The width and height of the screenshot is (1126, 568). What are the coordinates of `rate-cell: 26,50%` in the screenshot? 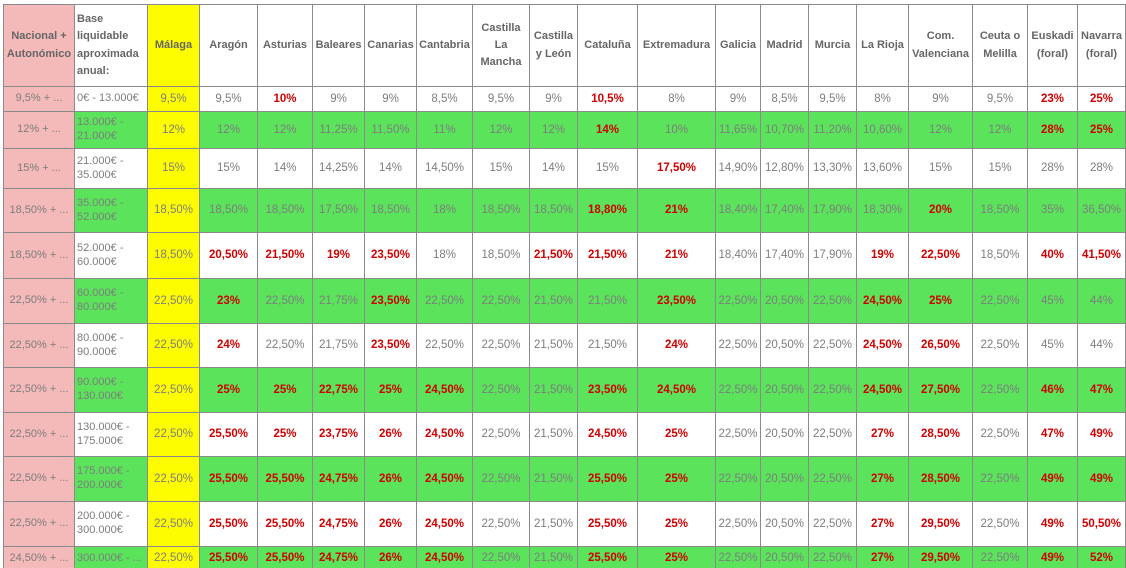 It's located at (940, 345).